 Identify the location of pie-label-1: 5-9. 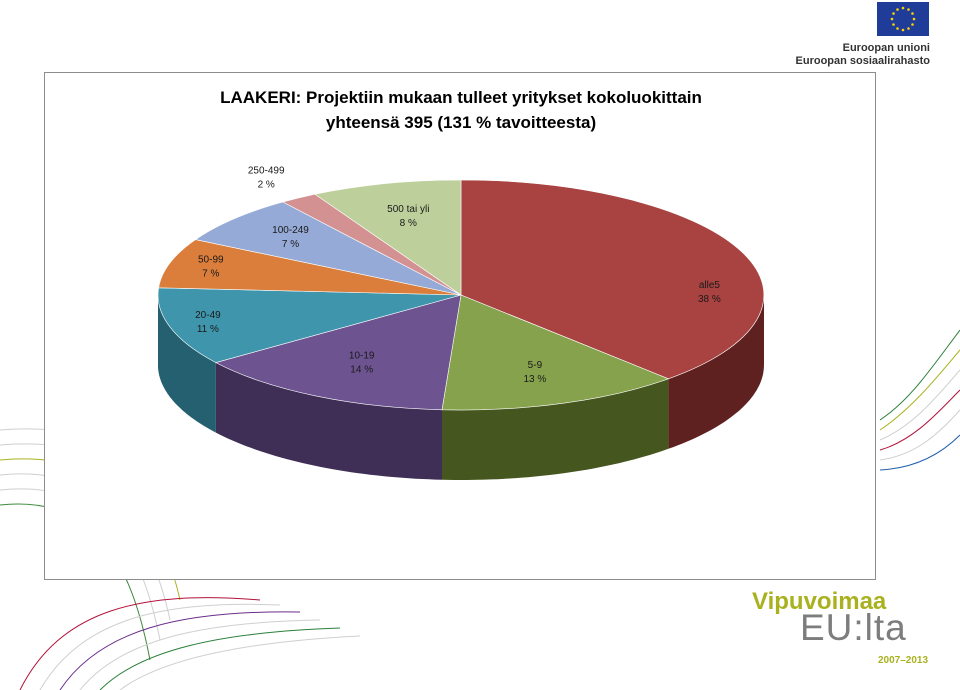
(535, 365).